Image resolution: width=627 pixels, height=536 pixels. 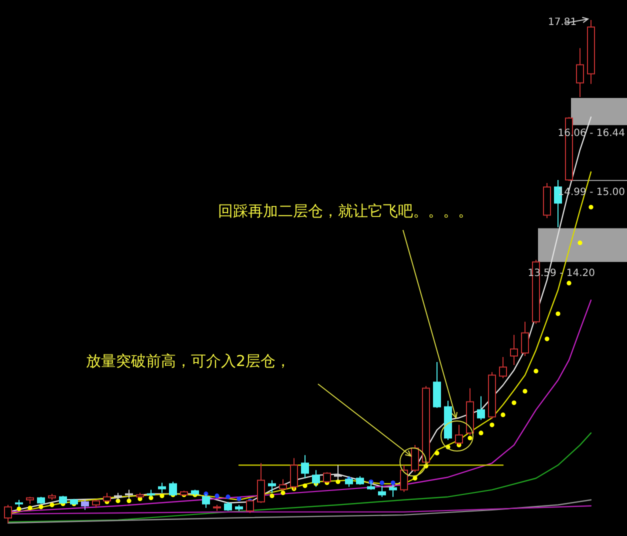 What do you see at coordinates (562, 22) in the screenshot?
I see `annotation: 17.81` at bounding box center [562, 22].